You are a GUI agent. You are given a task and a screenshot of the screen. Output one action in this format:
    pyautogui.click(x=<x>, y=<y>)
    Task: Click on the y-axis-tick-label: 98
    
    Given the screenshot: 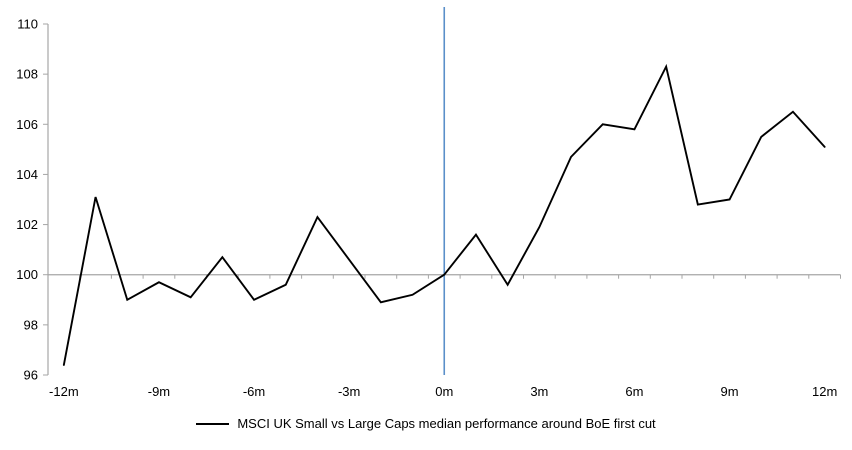 What is the action you would take?
    pyautogui.click(x=31, y=324)
    